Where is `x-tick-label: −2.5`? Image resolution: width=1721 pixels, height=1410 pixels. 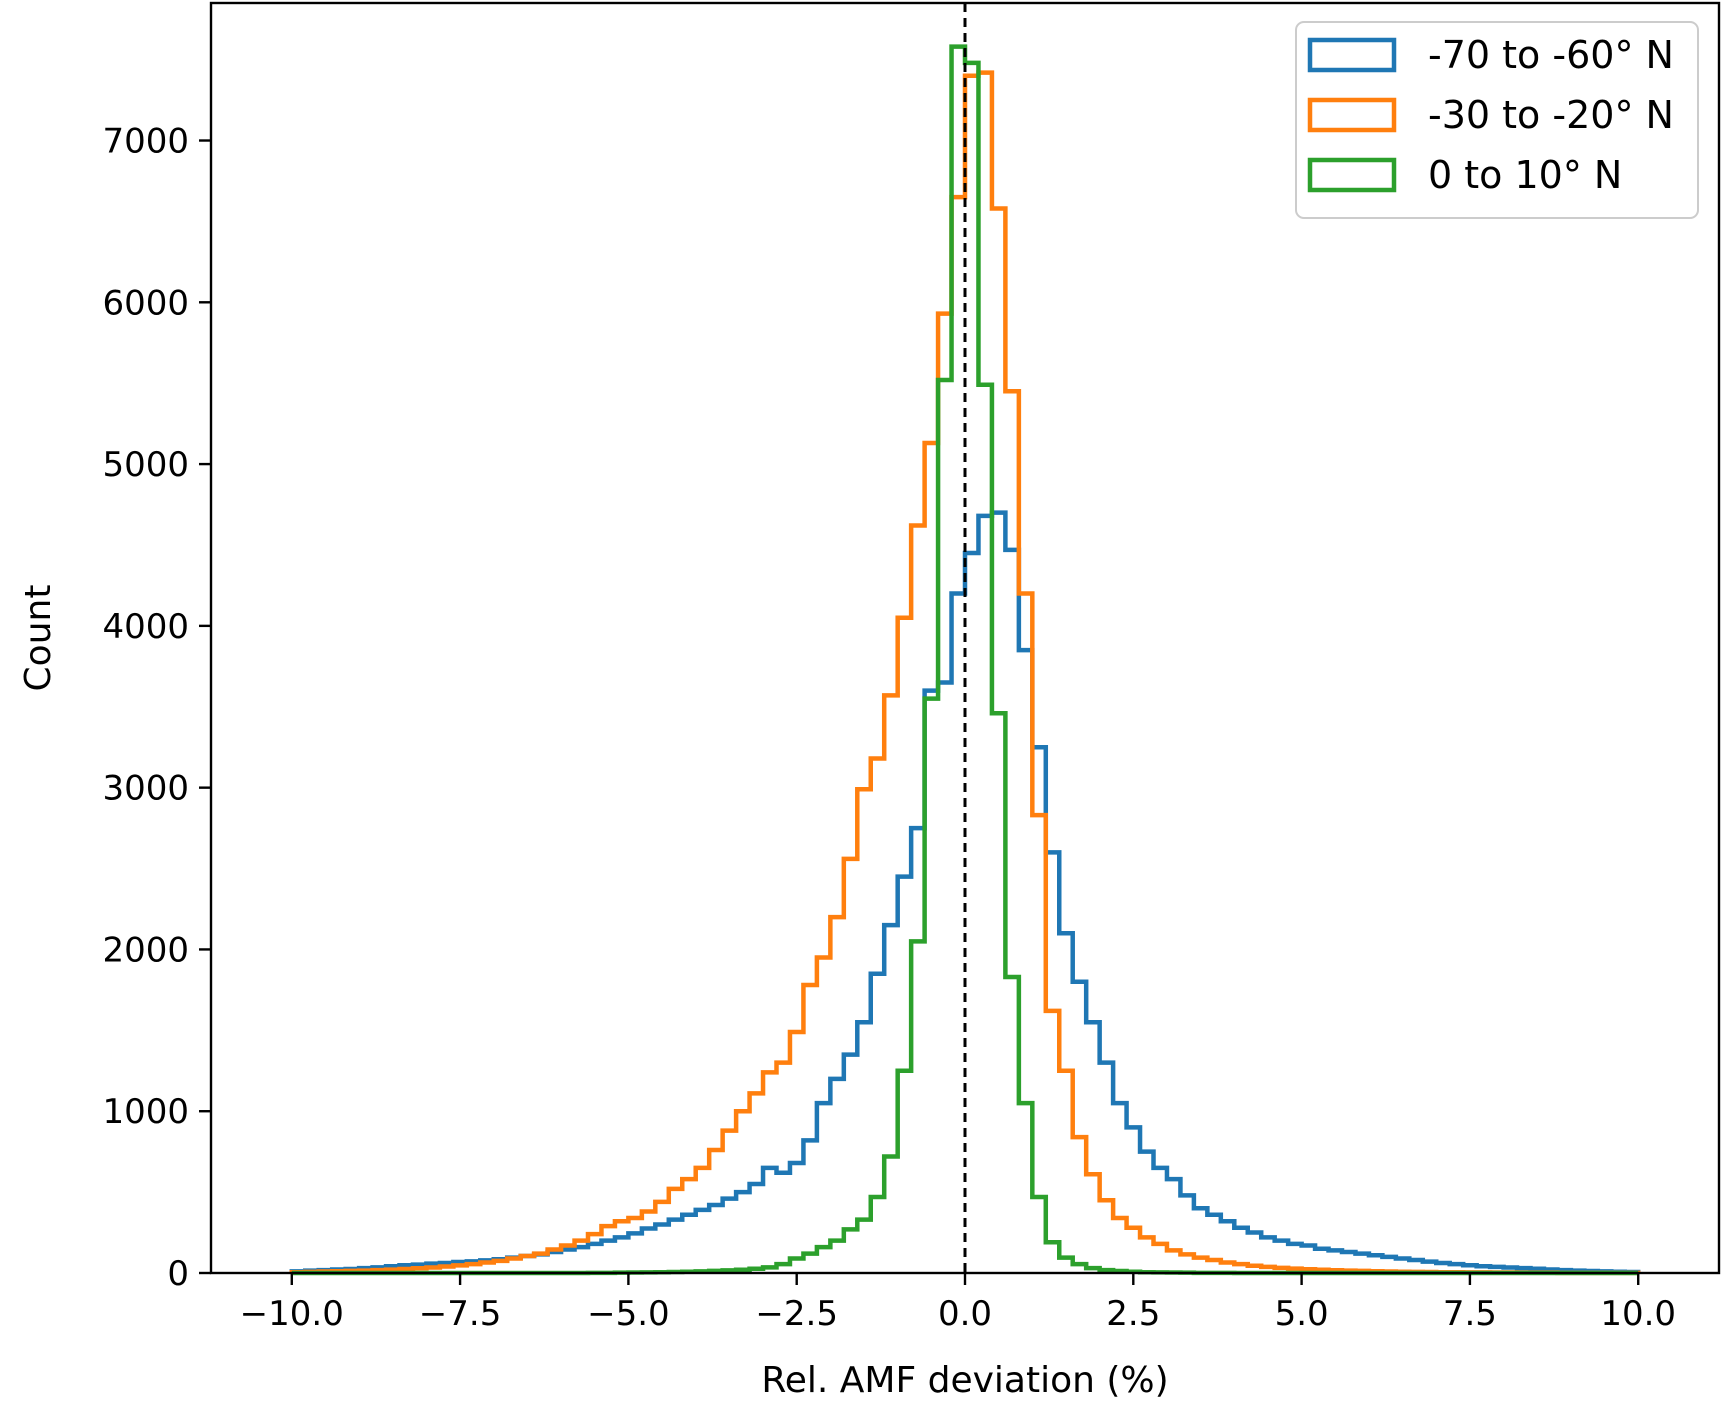 x-tick-label: −2.5 is located at coordinates (796, 1314).